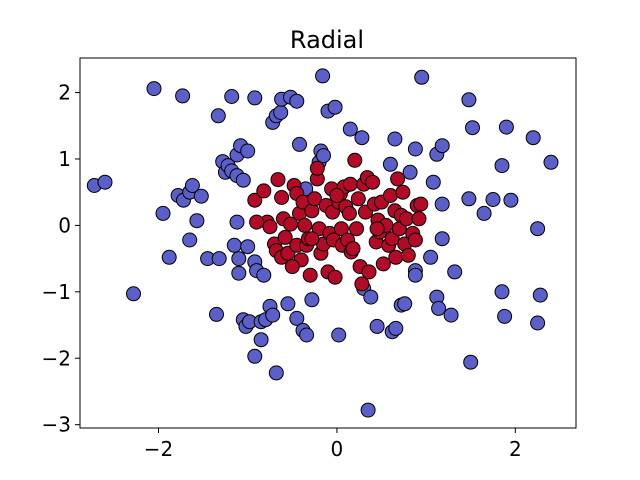 The width and height of the screenshot is (640, 480). What do you see at coordinates (56, 292) in the screenshot?
I see `y-tick-label: −1` at bounding box center [56, 292].